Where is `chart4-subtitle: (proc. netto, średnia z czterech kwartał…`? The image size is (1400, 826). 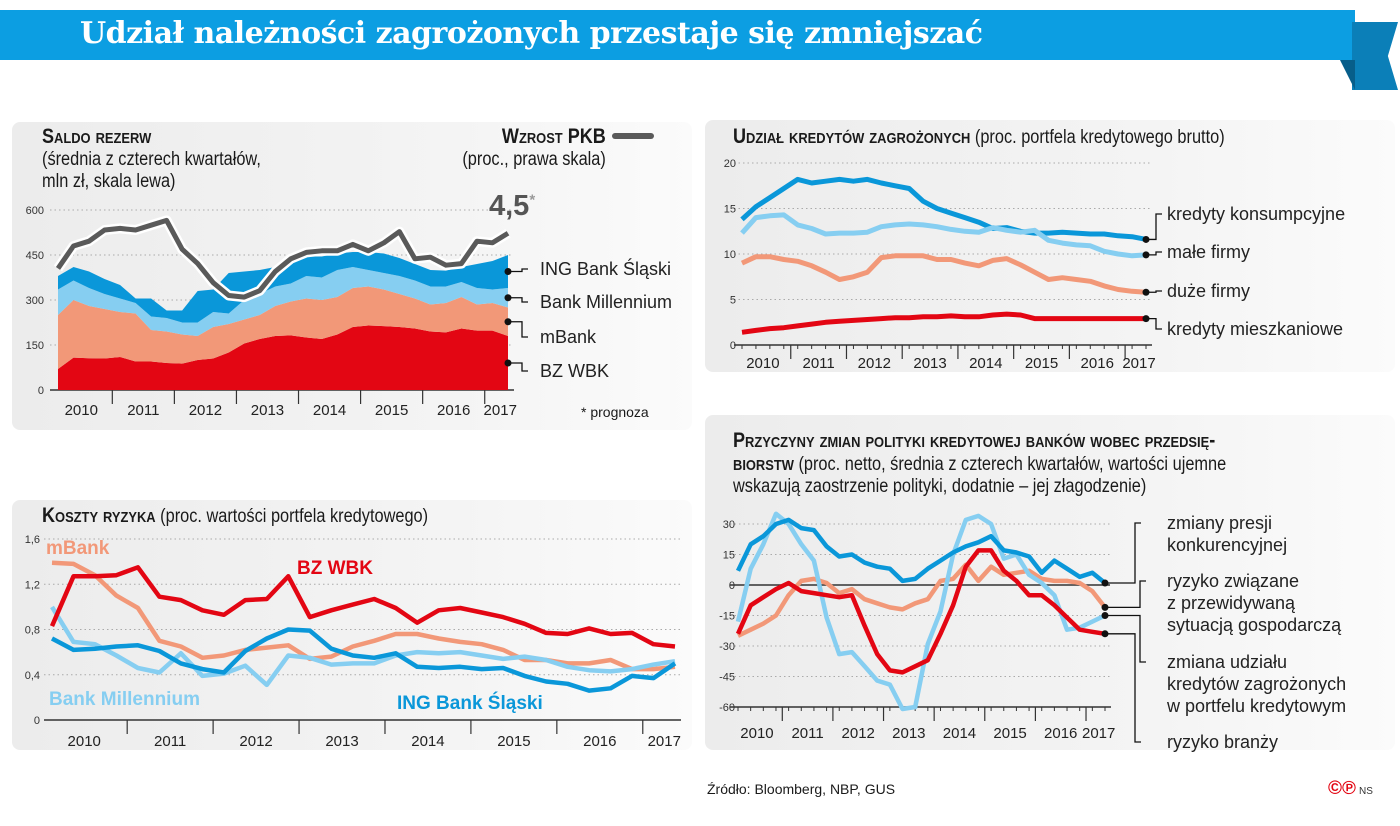
chart4-subtitle: (proc. netto, średnia z czterech kwartał… is located at coordinates (980, 475).